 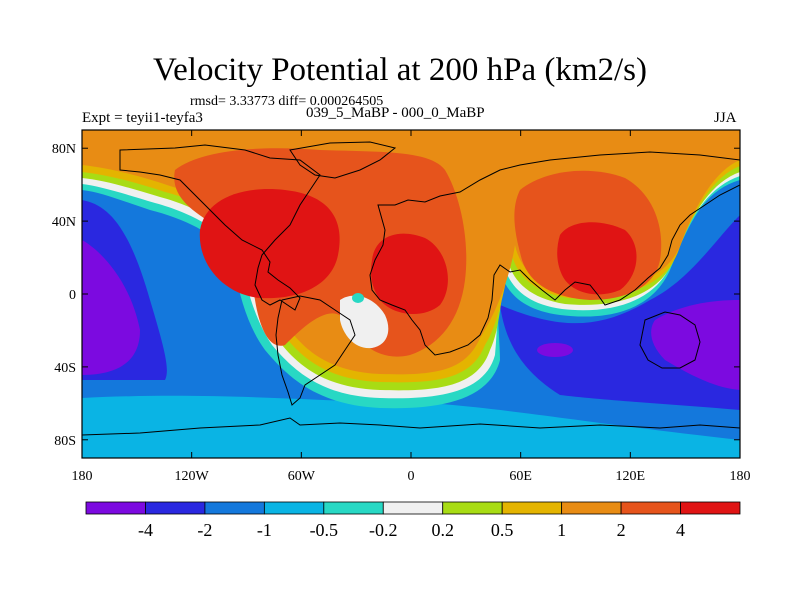 I want to click on experiment-label: Expt = teyii1-teyfa3, so click(x=142, y=118).